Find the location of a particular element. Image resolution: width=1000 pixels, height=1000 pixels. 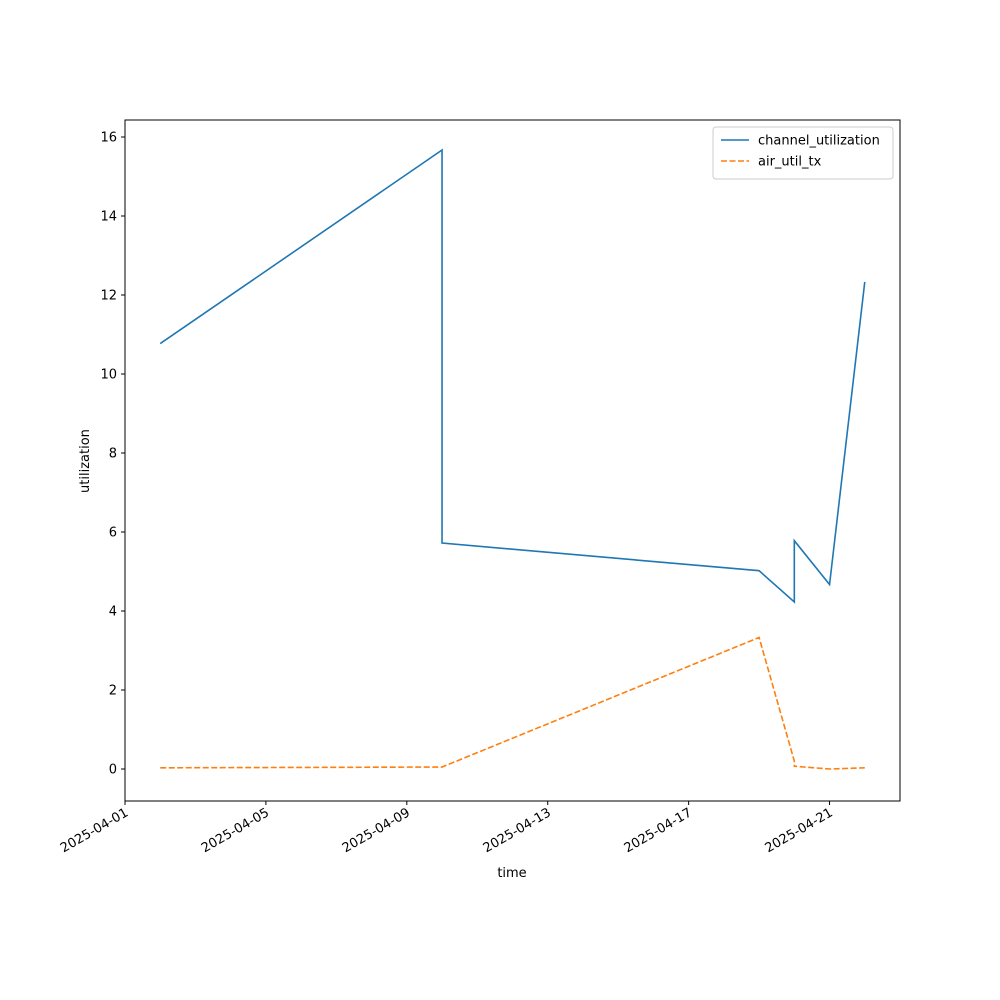

y-tick-label: 14 is located at coordinates (108, 216).